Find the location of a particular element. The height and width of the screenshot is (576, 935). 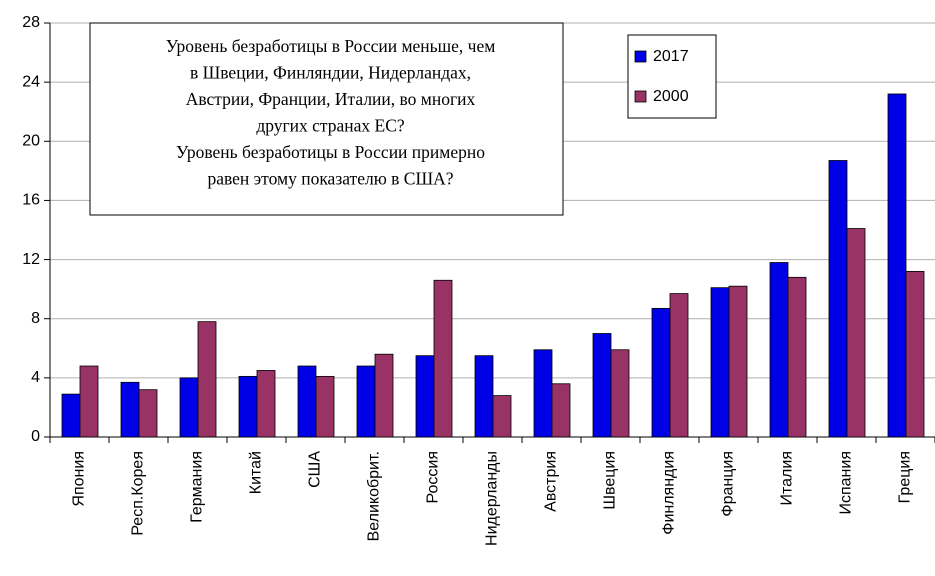

annotation-line: Австрии, Франции, Италии, во многих is located at coordinates (331, 99).